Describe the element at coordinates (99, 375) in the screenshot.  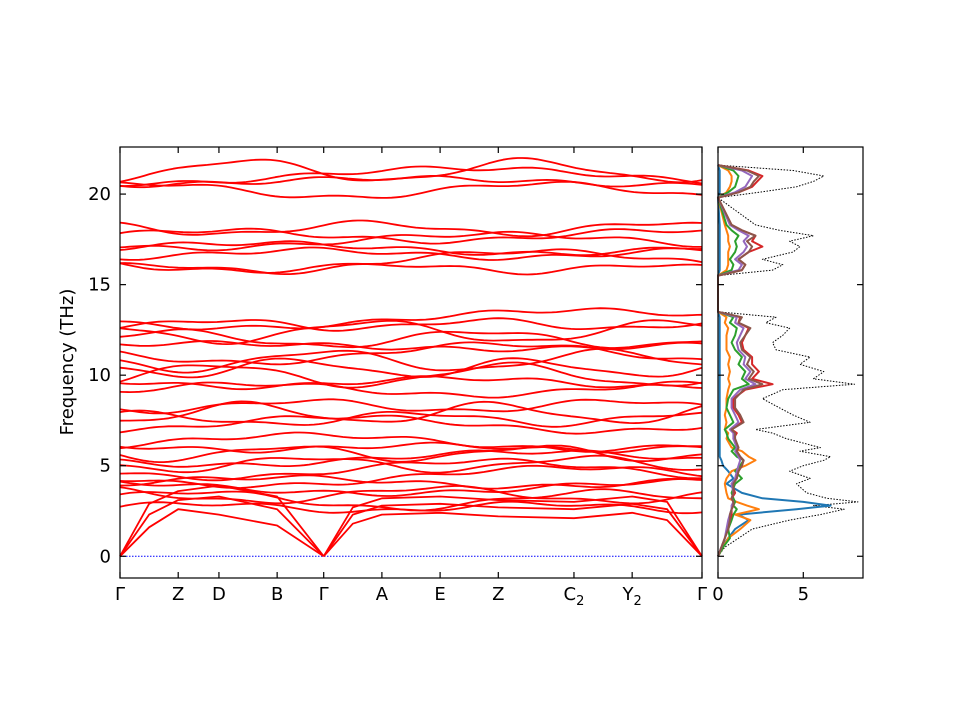
I see `y-tick-label: 10` at that location.